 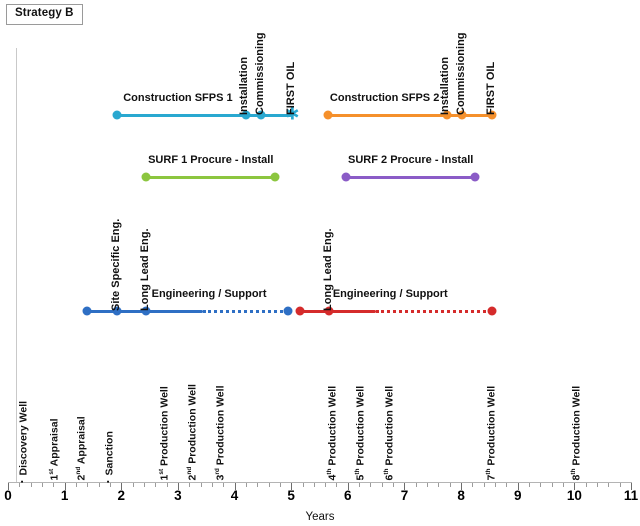 I want to click on x-axis-title: Years, so click(x=320, y=517).